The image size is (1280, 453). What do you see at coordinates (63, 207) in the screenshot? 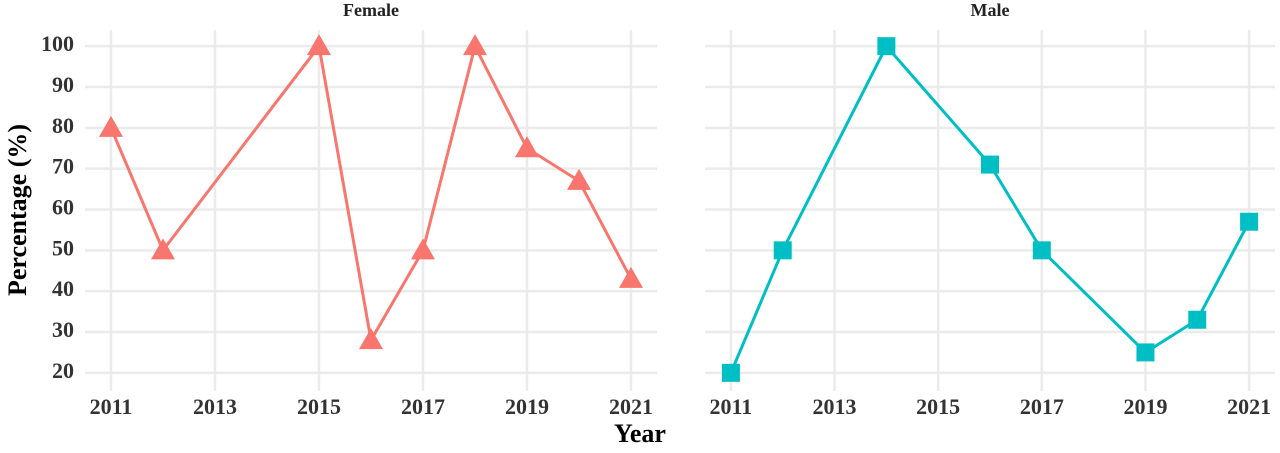
I see `y-tick-label: 60` at bounding box center [63, 207].